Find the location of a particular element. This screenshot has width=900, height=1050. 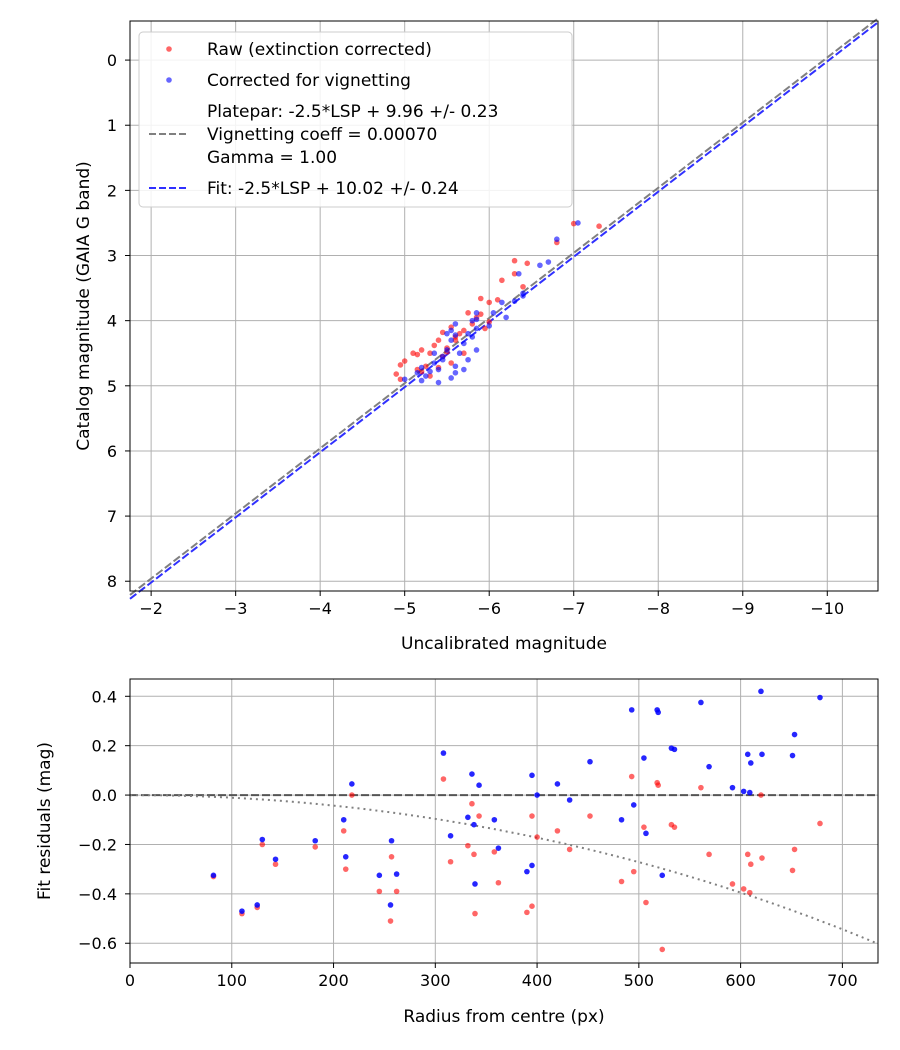

legend-box is located at coordinates (355, 119).